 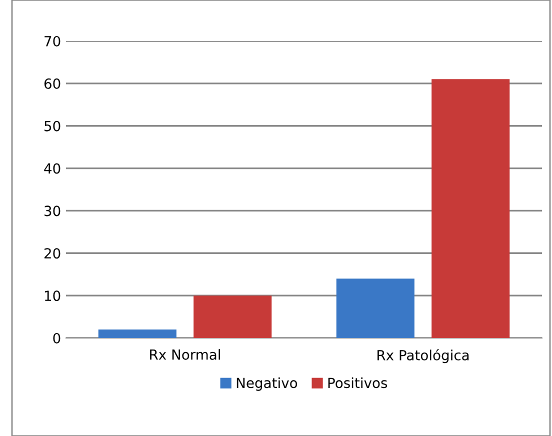 I want to click on y-tick-label: 60, so click(x=52, y=83).